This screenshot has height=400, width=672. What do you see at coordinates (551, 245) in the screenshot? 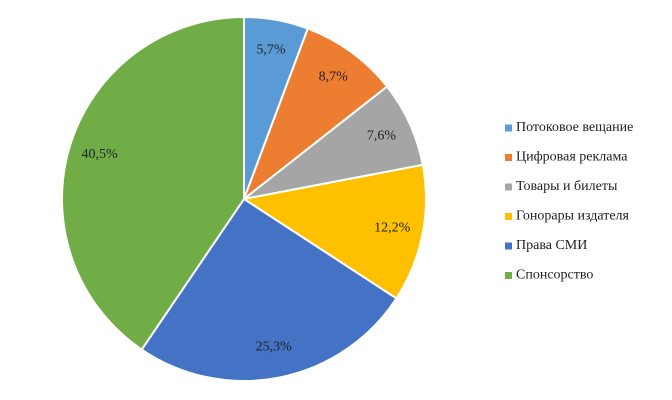
I see `legend-label: Права СМИ` at bounding box center [551, 245].